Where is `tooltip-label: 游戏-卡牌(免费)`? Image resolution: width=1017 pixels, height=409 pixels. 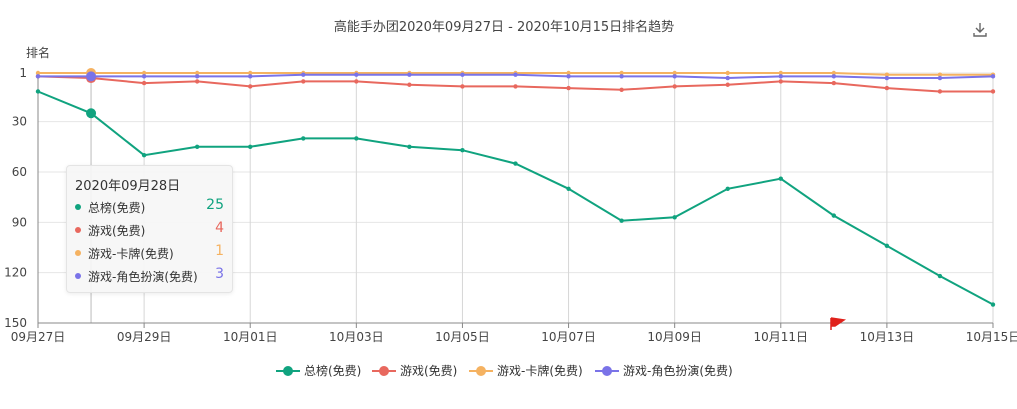
tooltip-label: 游戏-卡牌(免费) is located at coordinates (131, 254).